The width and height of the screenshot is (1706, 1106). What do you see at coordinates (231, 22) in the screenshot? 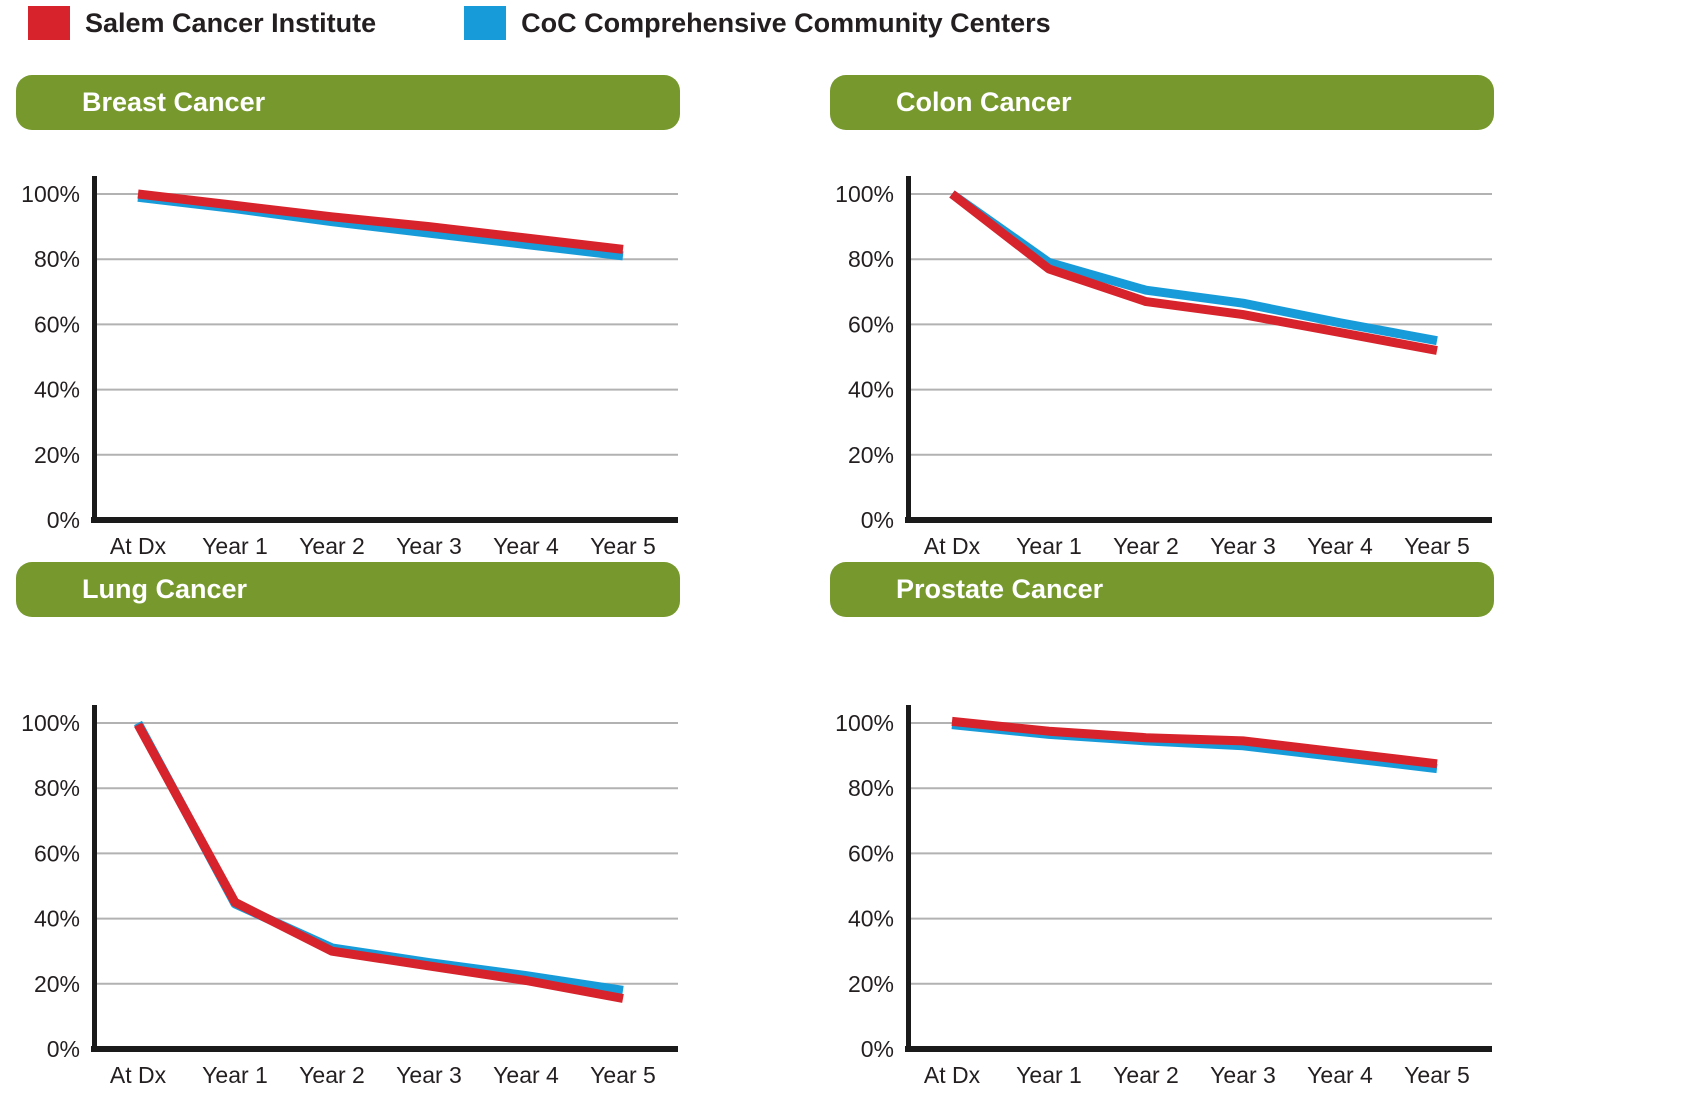
I see `legend-label-salem: Salem Cancer Institute` at bounding box center [231, 22].